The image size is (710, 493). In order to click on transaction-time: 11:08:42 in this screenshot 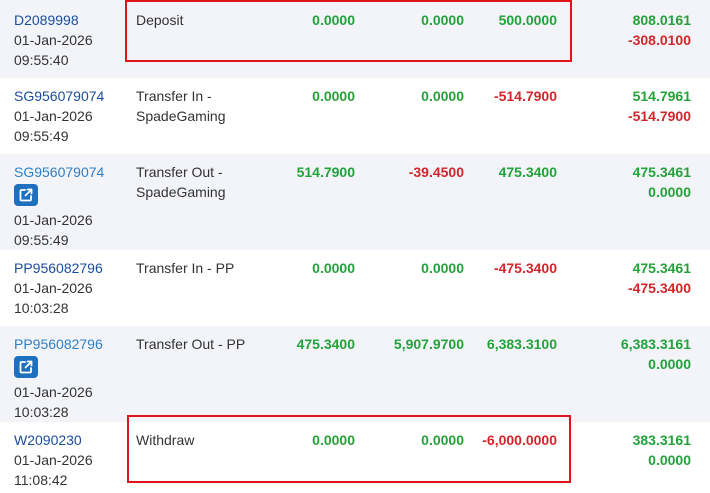, I will do `click(41, 480)`.